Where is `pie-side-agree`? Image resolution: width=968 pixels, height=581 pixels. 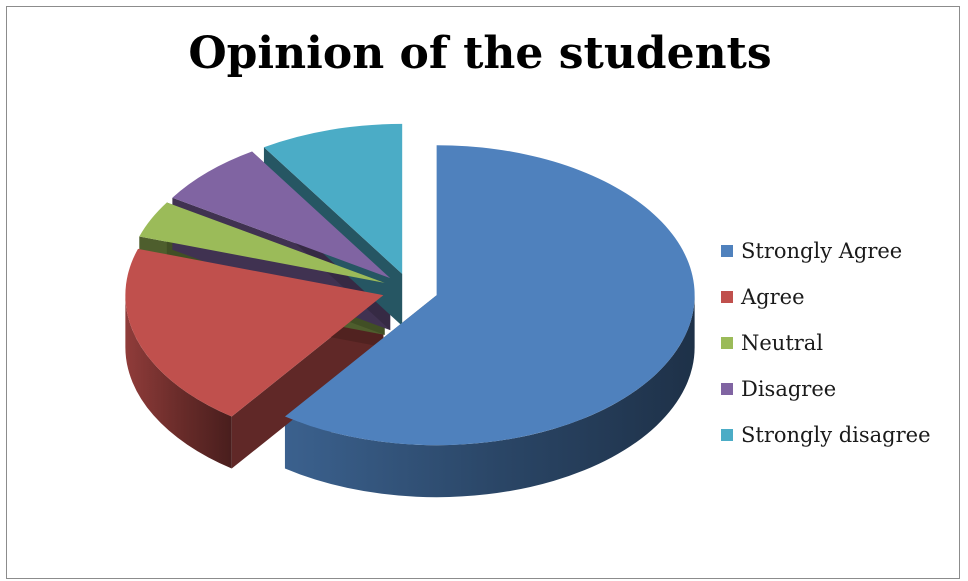
pie-side-agree is located at coordinates (178, 382).